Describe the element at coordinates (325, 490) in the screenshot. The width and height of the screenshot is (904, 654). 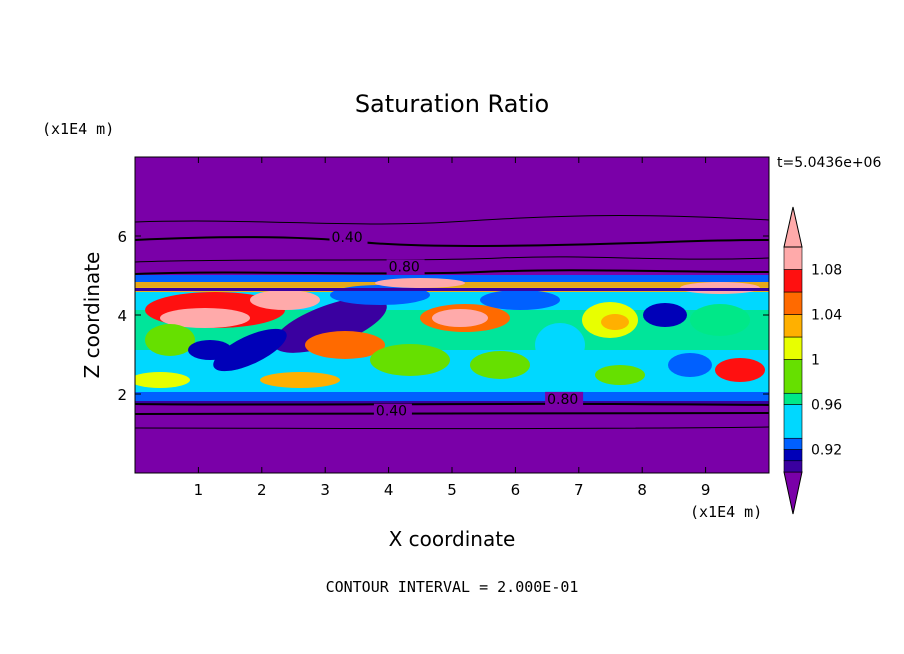
I see `x-tick-label: 3` at that location.